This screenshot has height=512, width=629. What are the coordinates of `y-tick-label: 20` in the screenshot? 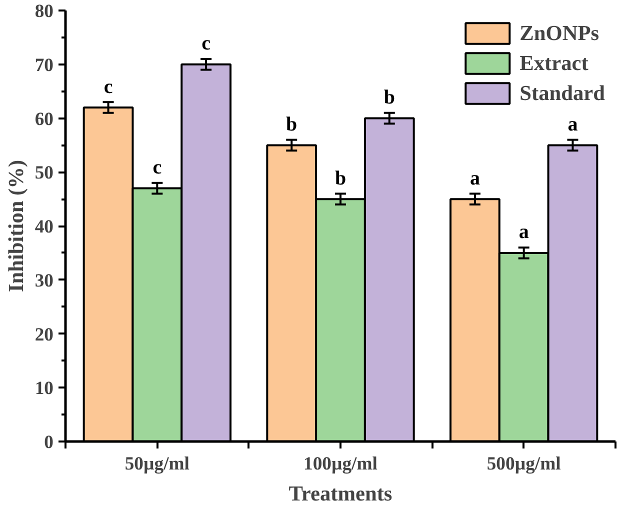 It's located at (44, 335).